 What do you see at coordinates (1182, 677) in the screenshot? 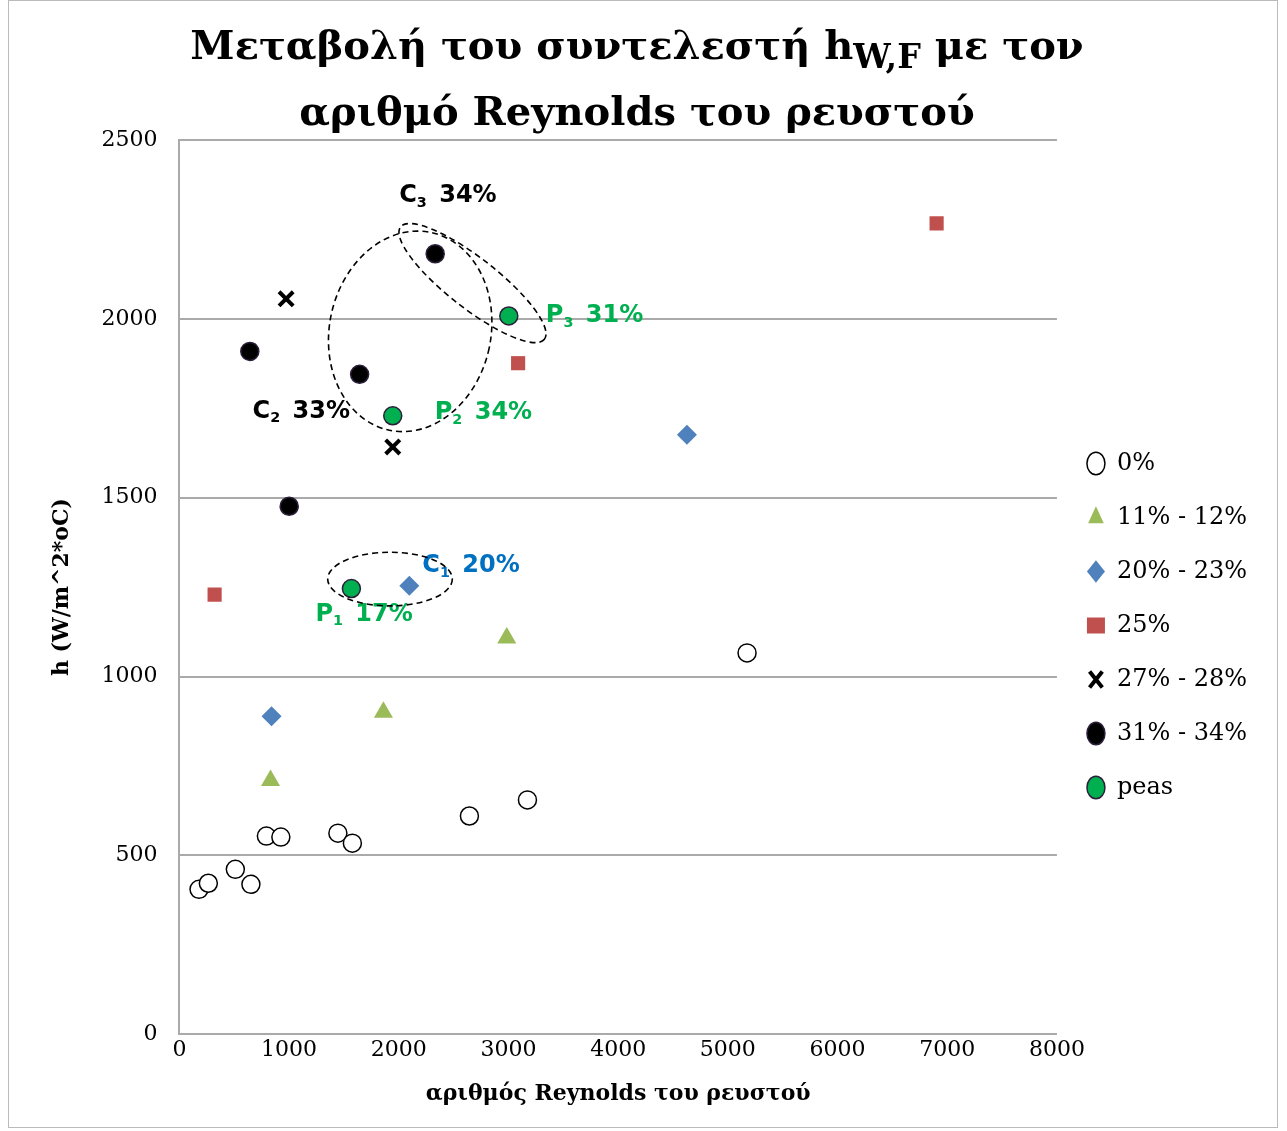
I see `legend-label: 27% - 28%` at bounding box center [1182, 677].